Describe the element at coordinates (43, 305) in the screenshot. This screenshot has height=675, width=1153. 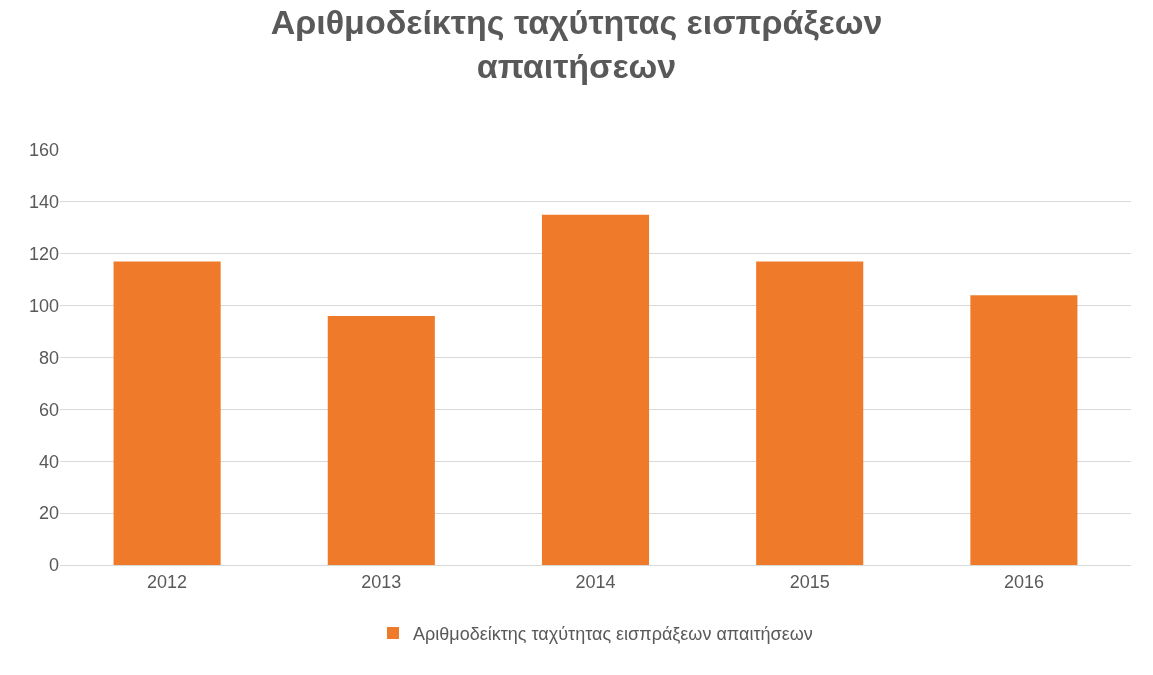
I see `y-tick-label: 100` at that location.